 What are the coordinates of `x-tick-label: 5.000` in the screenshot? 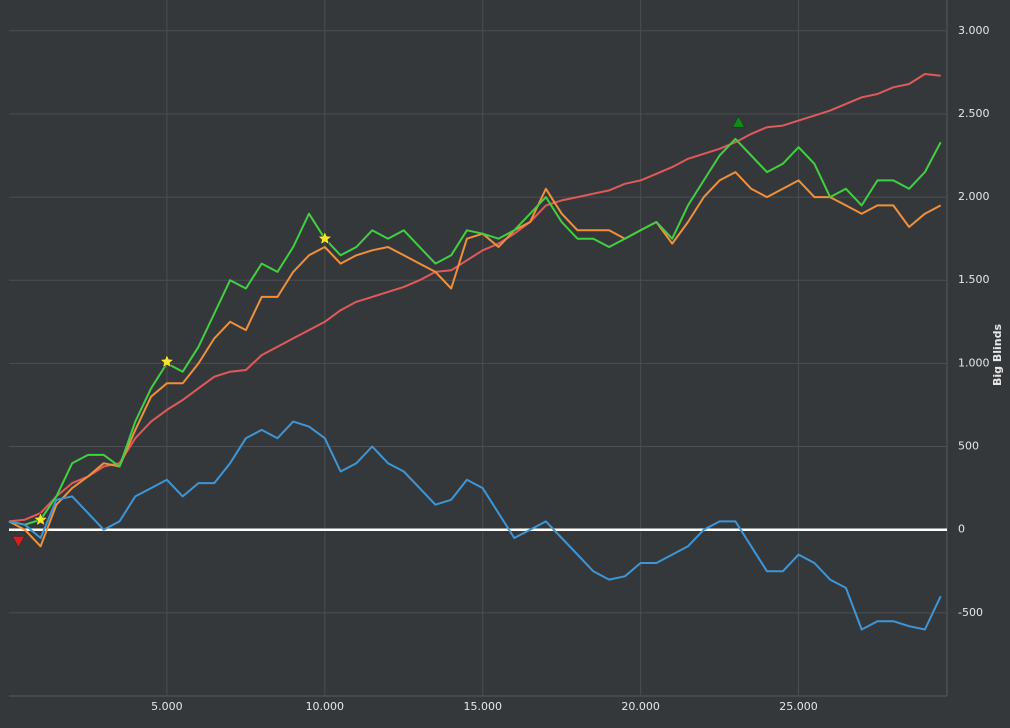 It's located at (167, 706).